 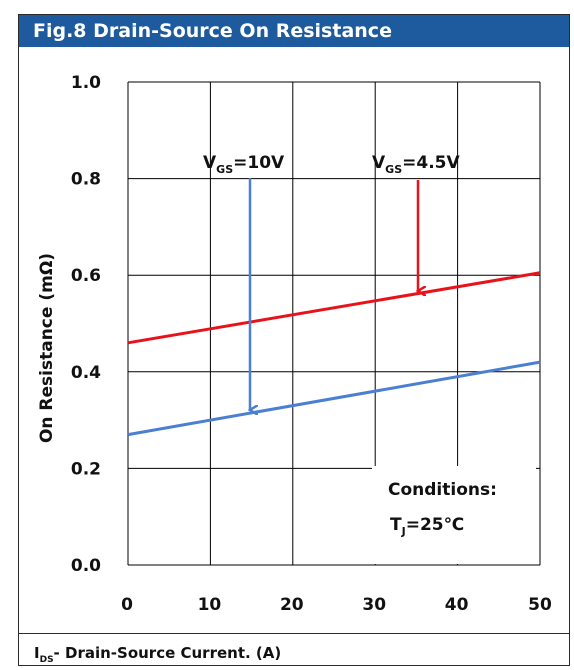 I want to click on y-tick-label: 0.4, so click(x=86, y=373).